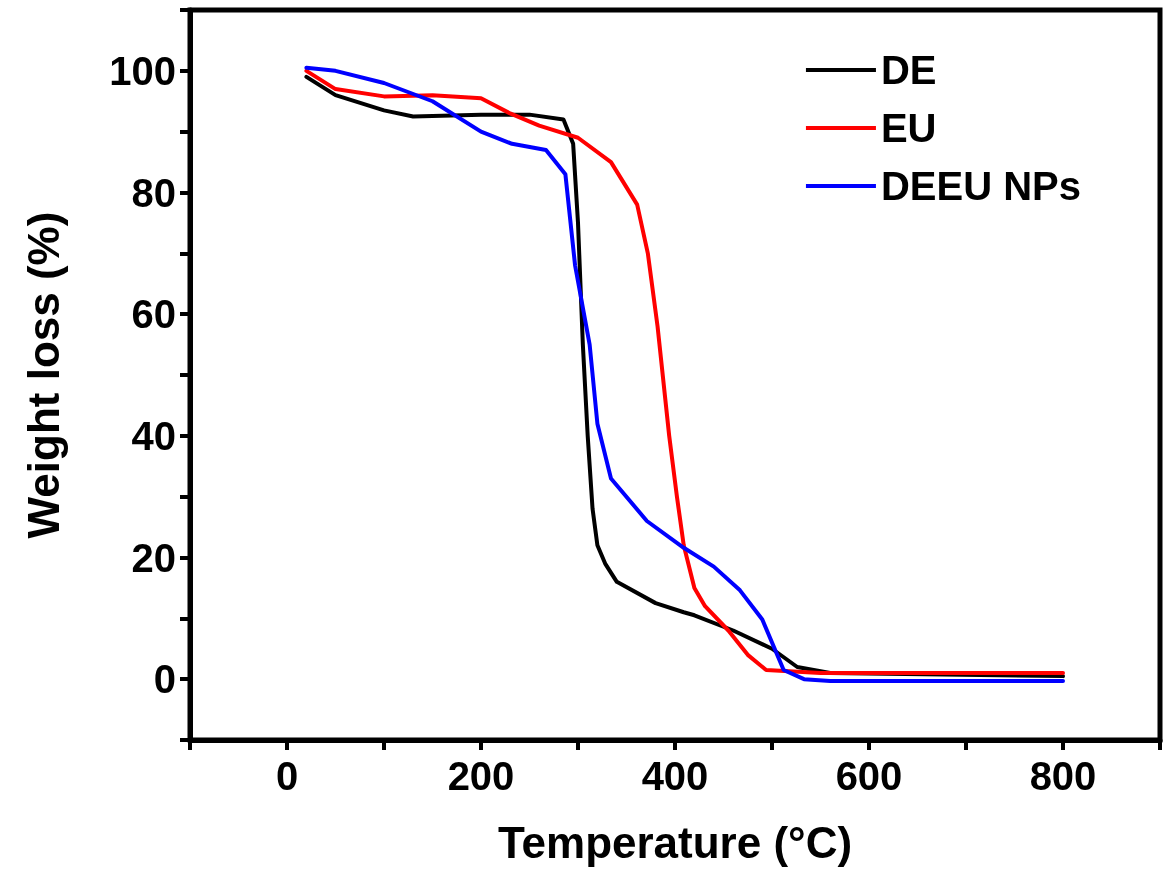  Describe the element at coordinates (153, 314) in the screenshot. I see `y-tick-label: 60` at that location.